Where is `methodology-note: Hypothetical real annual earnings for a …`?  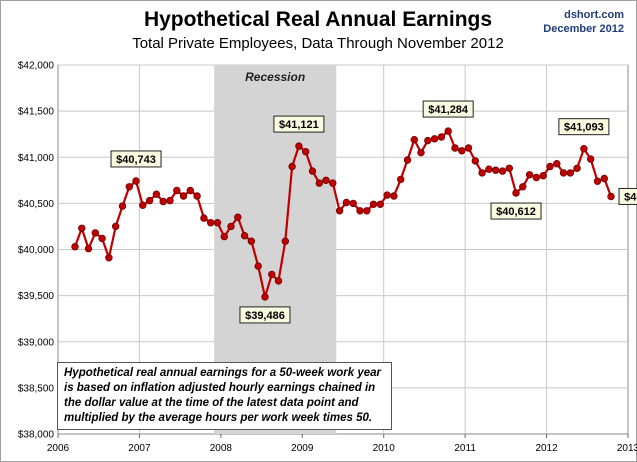
methodology-note: Hypothetical real annual earnings for a … is located at coordinates (224, 396).